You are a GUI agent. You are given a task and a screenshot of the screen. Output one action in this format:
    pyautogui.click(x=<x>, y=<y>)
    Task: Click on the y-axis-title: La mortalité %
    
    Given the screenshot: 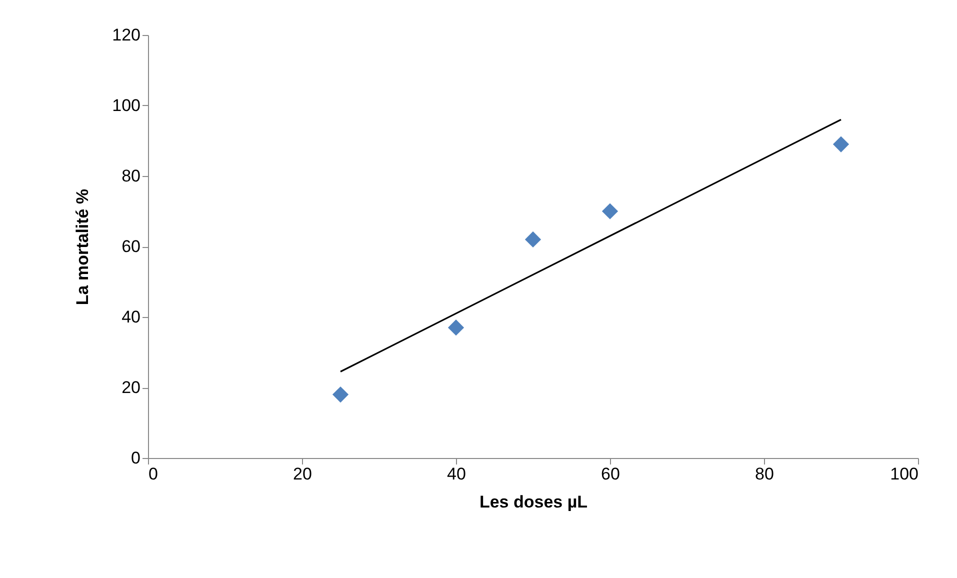 What is the action you would take?
    pyautogui.click(x=82, y=247)
    